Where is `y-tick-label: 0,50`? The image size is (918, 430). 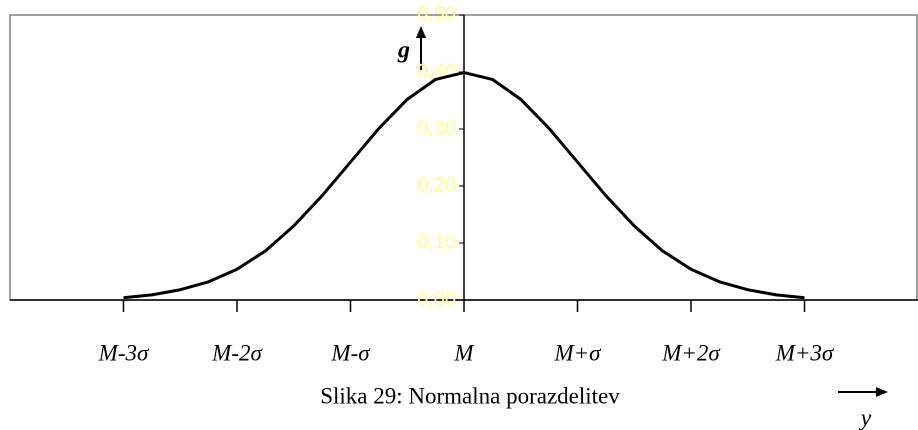 y-tick-label: 0,50 is located at coordinates (436, 14).